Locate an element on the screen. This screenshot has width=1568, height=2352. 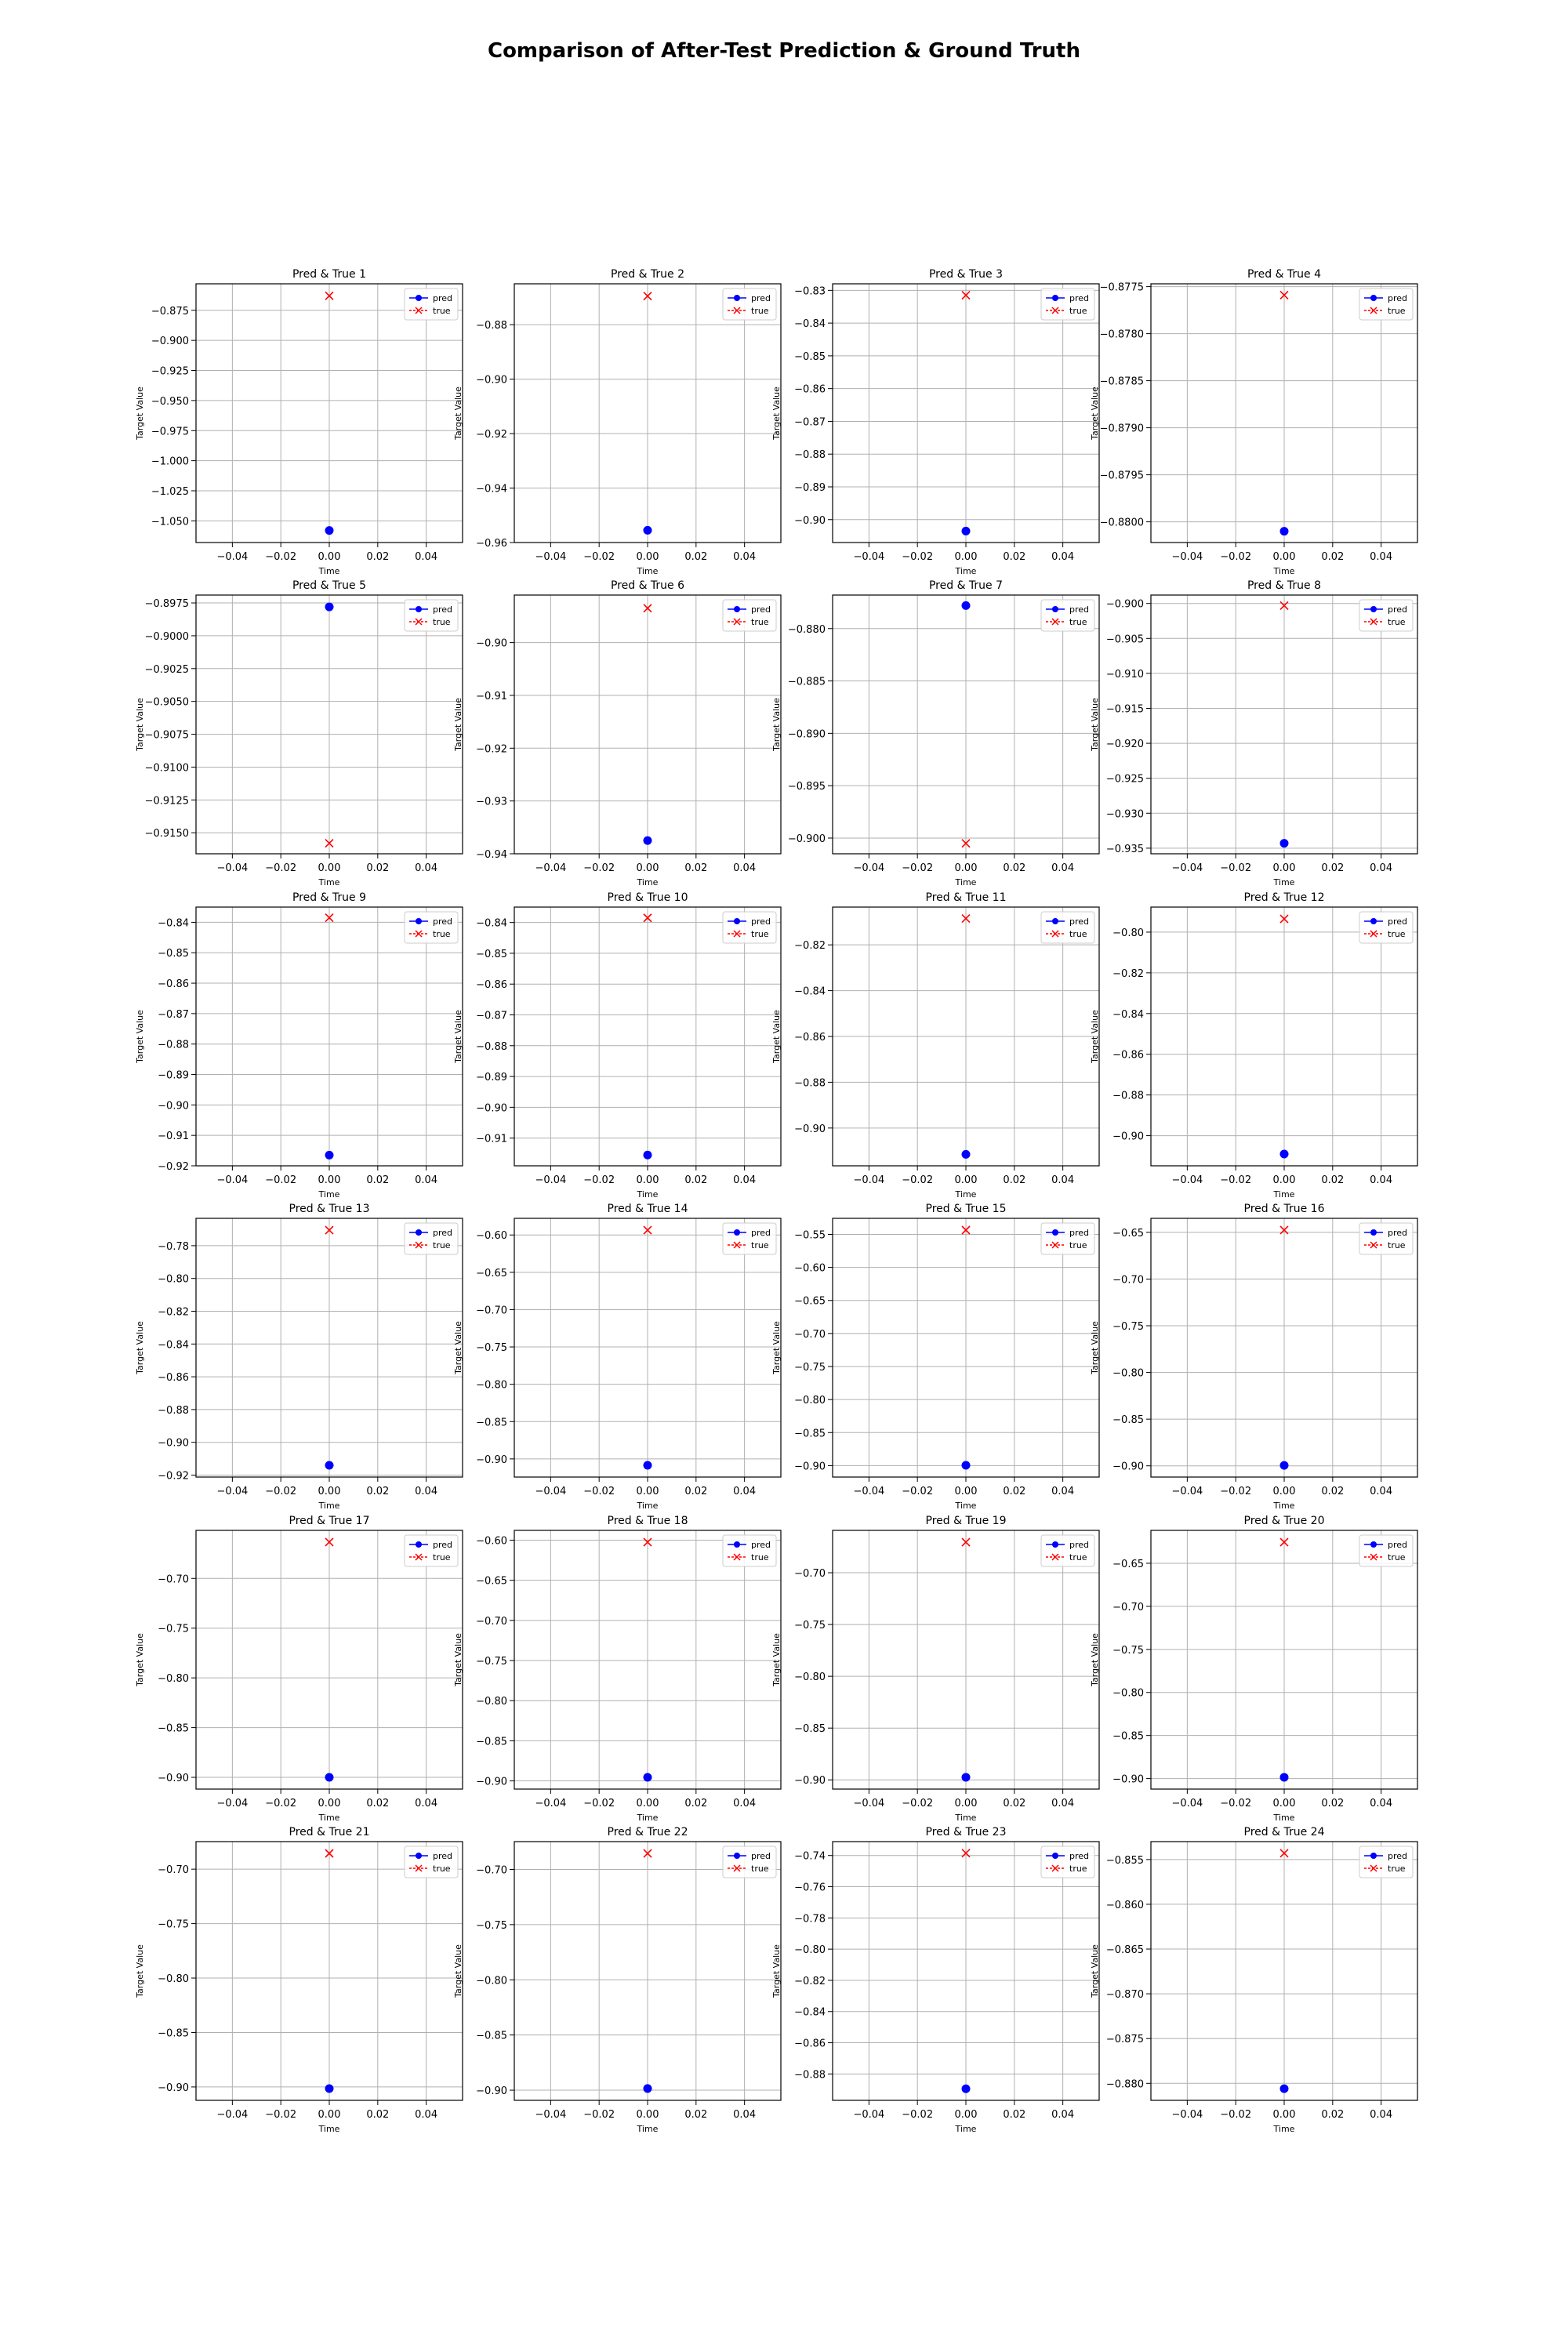
y-tick-label: −0.70 is located at coordinates (491, 1622).